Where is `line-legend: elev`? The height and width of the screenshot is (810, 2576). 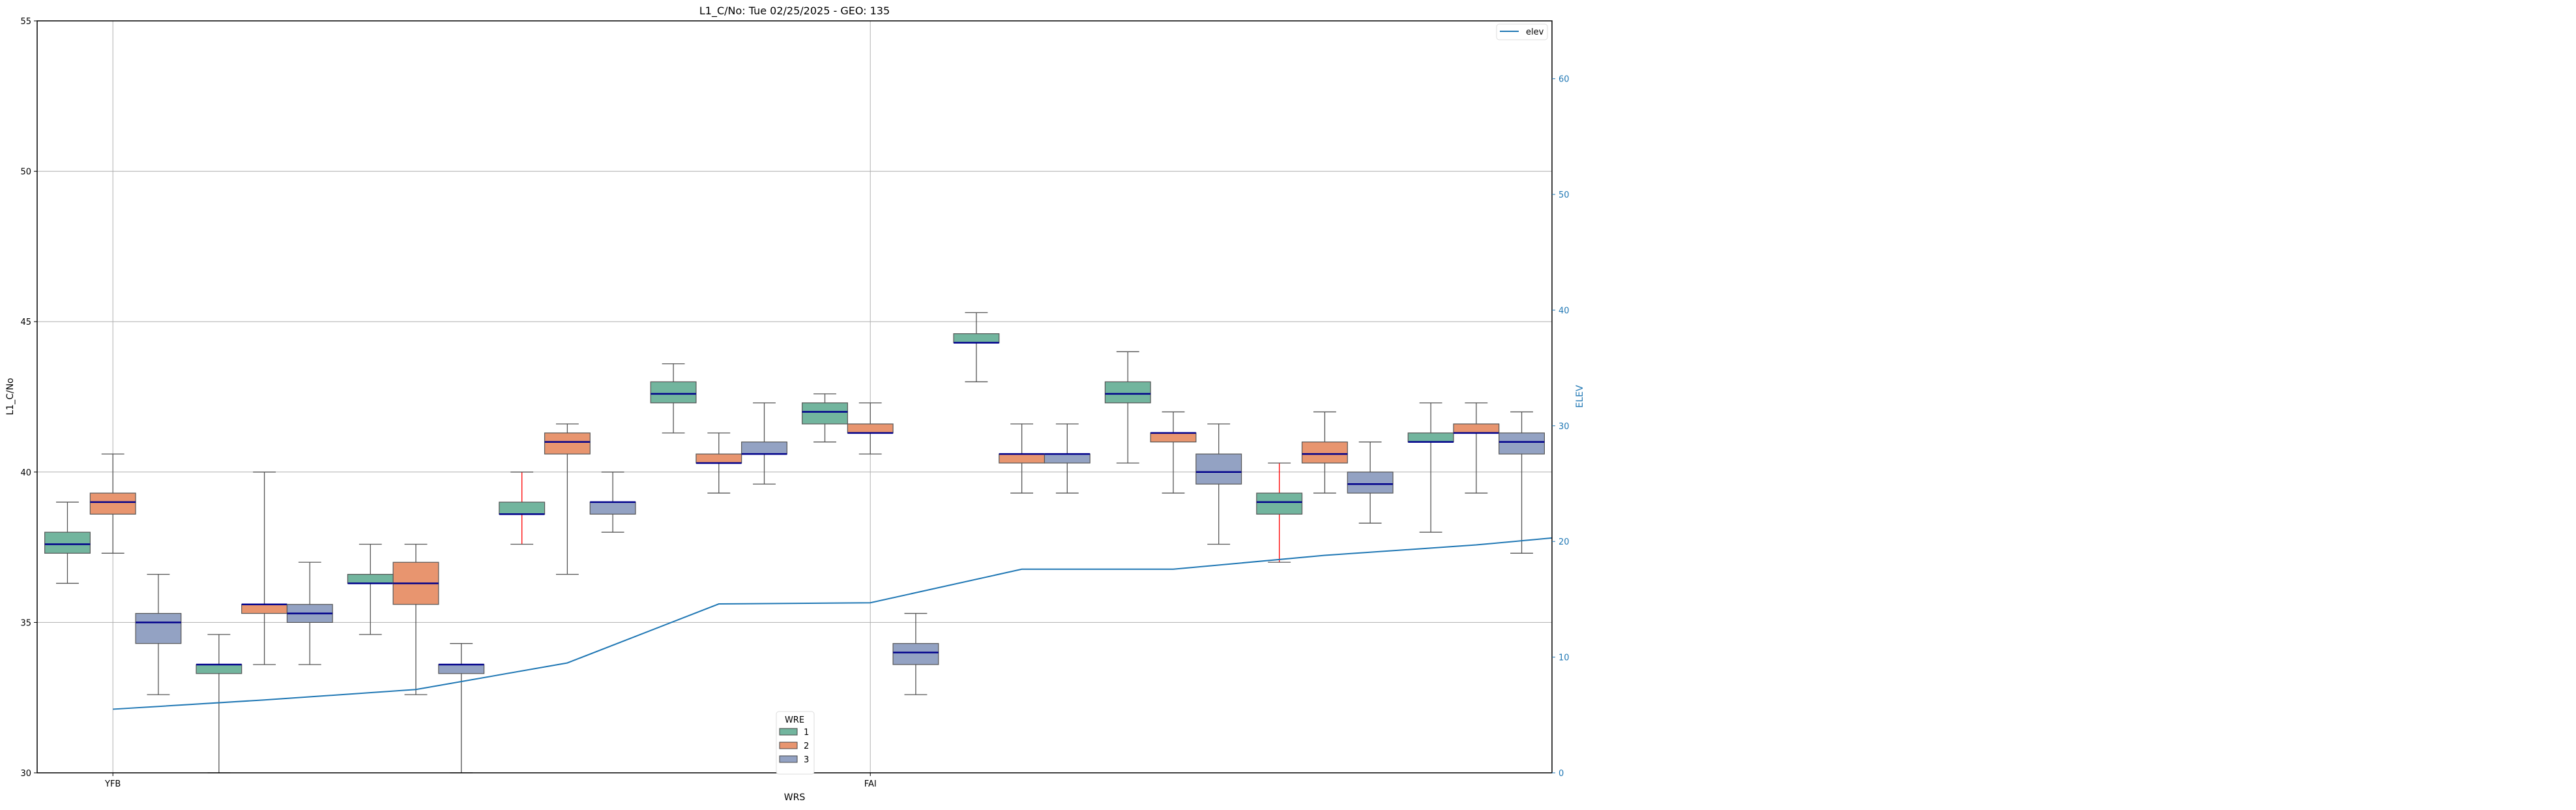
line-legend: elev is located at coordinates (1522, 32).